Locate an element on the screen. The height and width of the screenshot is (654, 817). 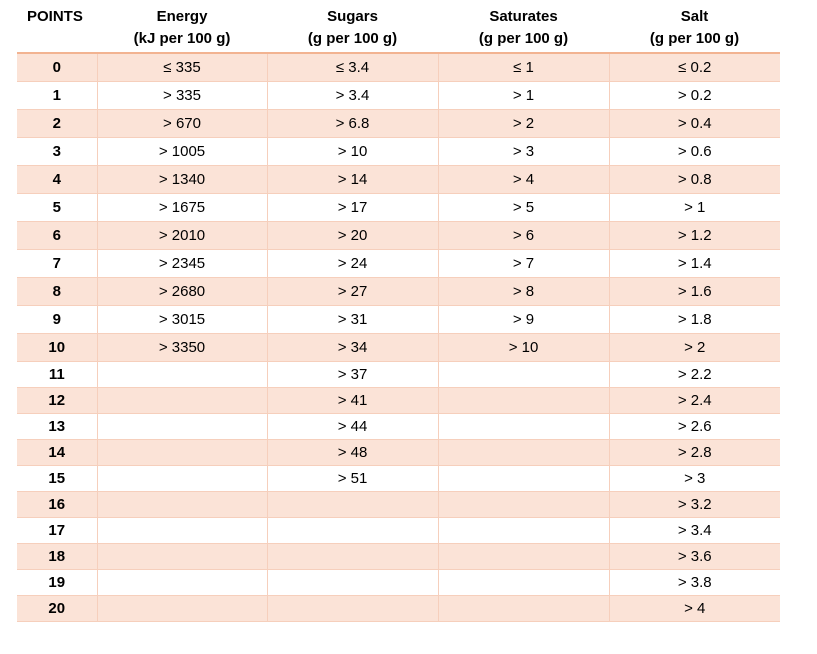
cell-points: 16 is located at coordinates (57, 504).